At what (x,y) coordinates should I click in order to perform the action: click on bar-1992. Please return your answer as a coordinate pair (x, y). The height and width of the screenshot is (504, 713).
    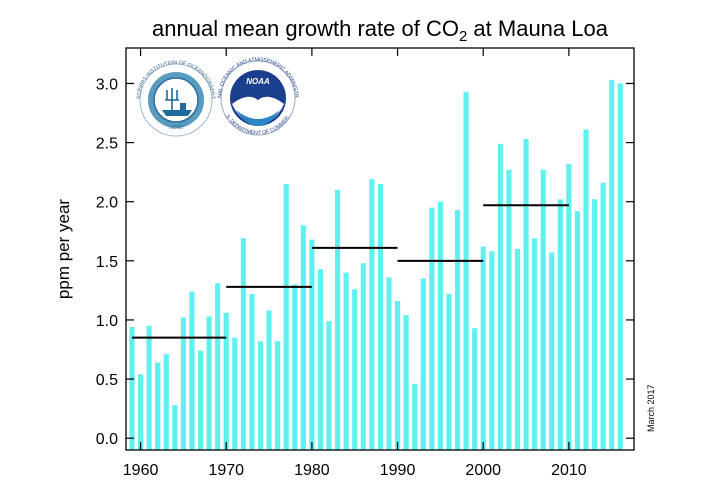
    Looking at the image, I should click on (415, 416).